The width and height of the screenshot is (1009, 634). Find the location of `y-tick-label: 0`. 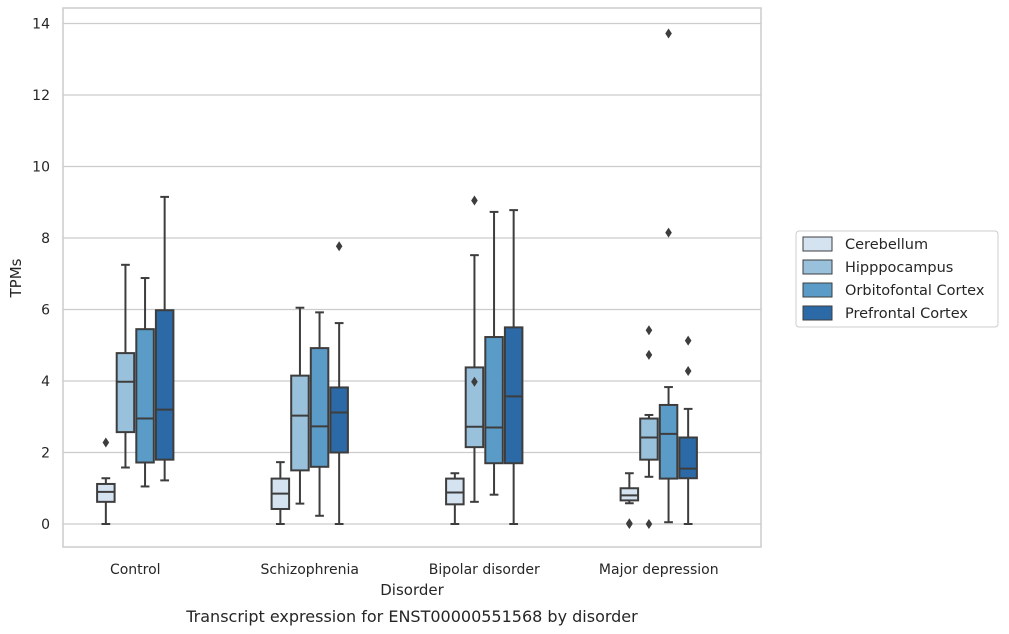

y-tick-label: 0 is located at coordinates (45, 525).